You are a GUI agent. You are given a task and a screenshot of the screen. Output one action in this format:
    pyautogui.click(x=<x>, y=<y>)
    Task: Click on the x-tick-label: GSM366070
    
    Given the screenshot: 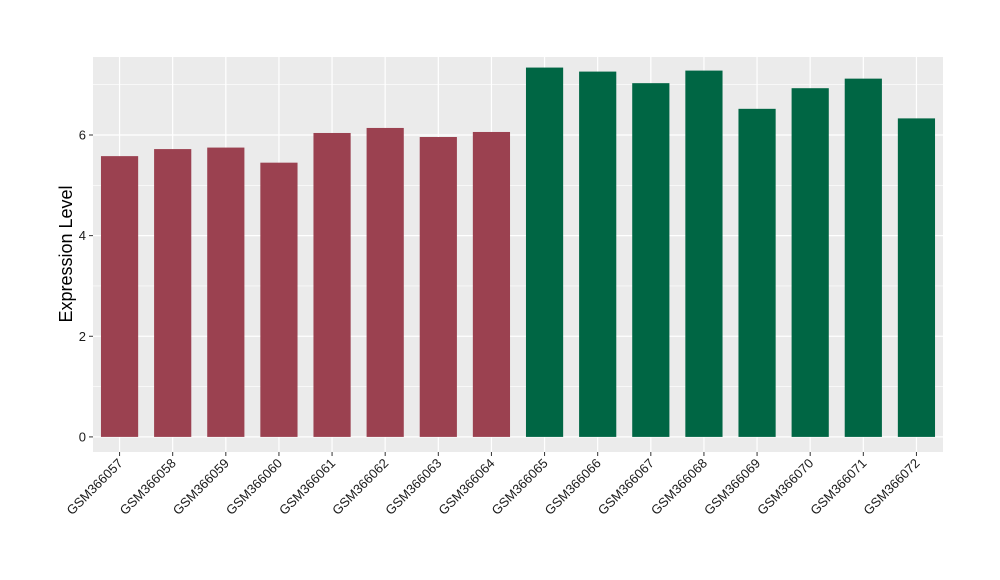 What is the action you would take?
    pyautogui.click(x=785, y=487)
    